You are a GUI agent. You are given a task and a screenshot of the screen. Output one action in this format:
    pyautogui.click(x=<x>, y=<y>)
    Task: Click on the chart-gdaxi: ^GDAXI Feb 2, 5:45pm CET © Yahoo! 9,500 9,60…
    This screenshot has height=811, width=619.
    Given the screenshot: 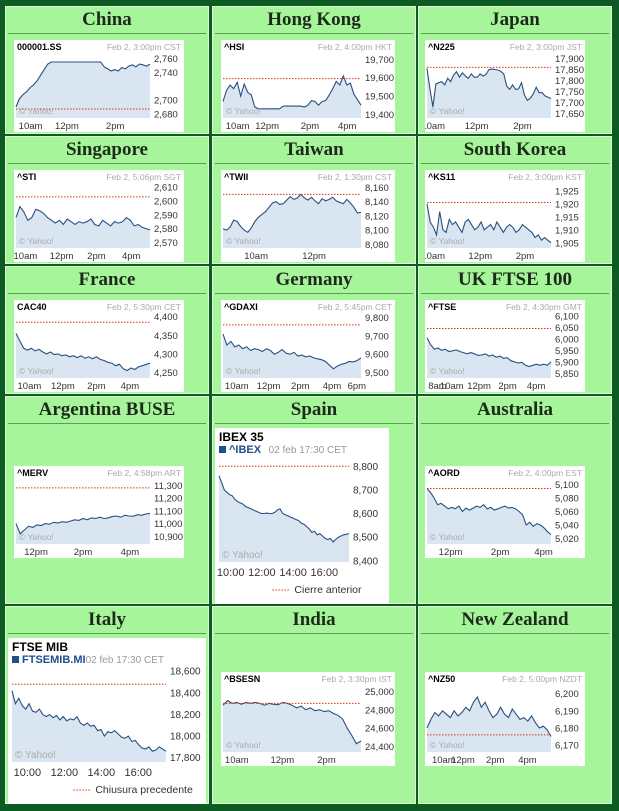 What is the action you would take?
    pyautogui.click(x=308, y=346)
    